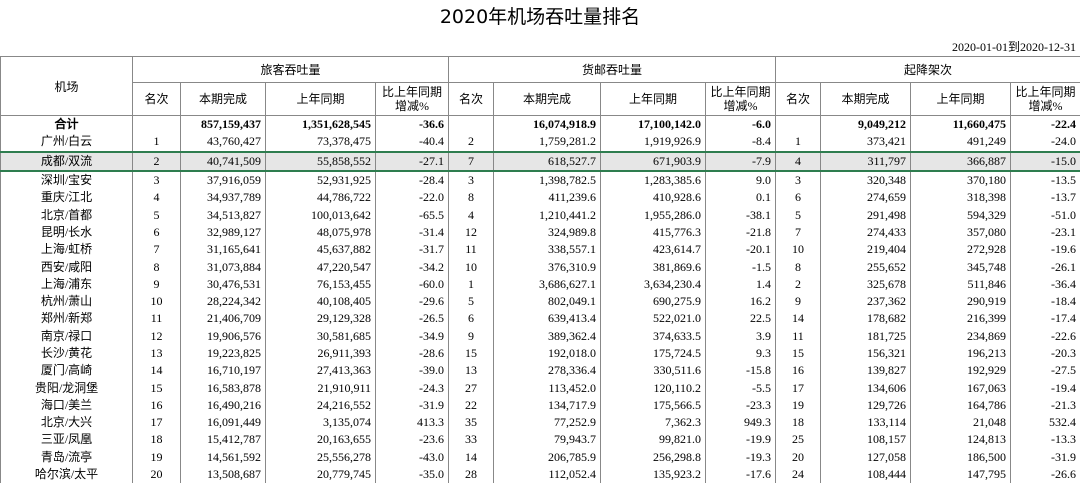 Image resolution: width=1080 pixels, height=494 pixels. I want to click on rank-cell: 8, so click(798, 267).